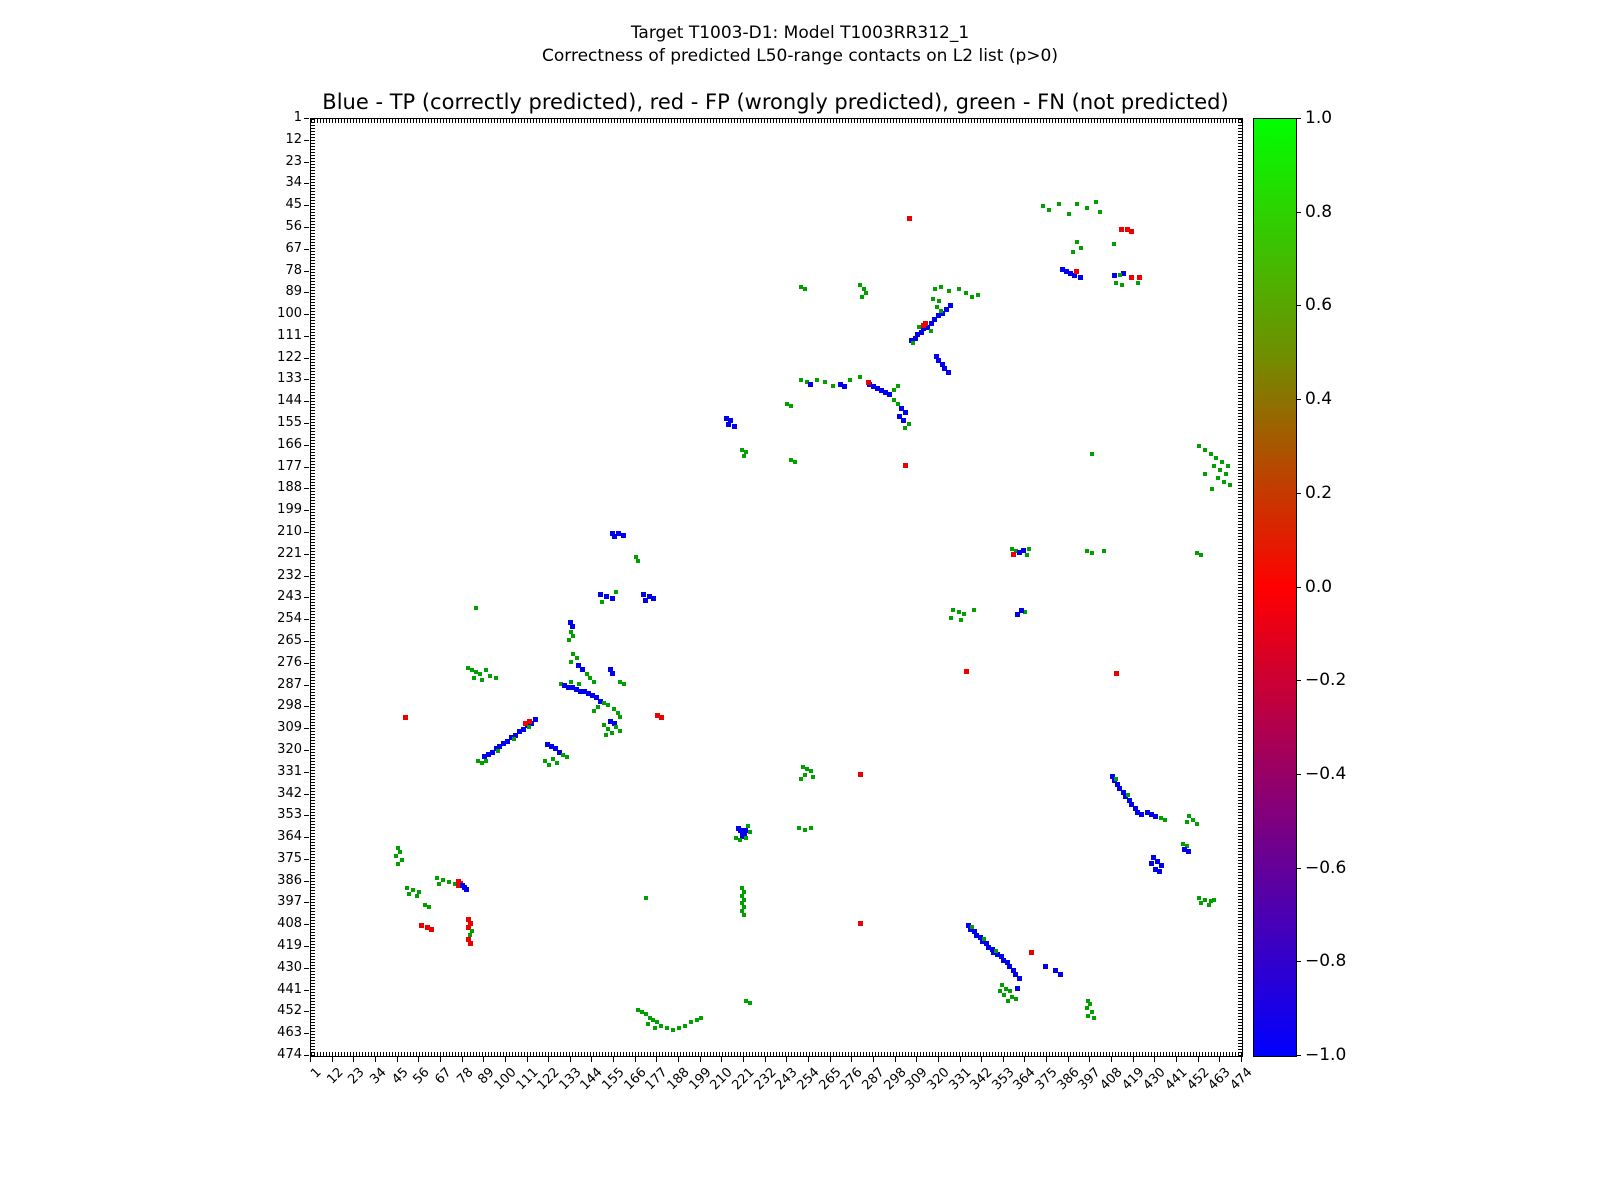  I want to click on x-tick-label: 67, so click(443, 1076).